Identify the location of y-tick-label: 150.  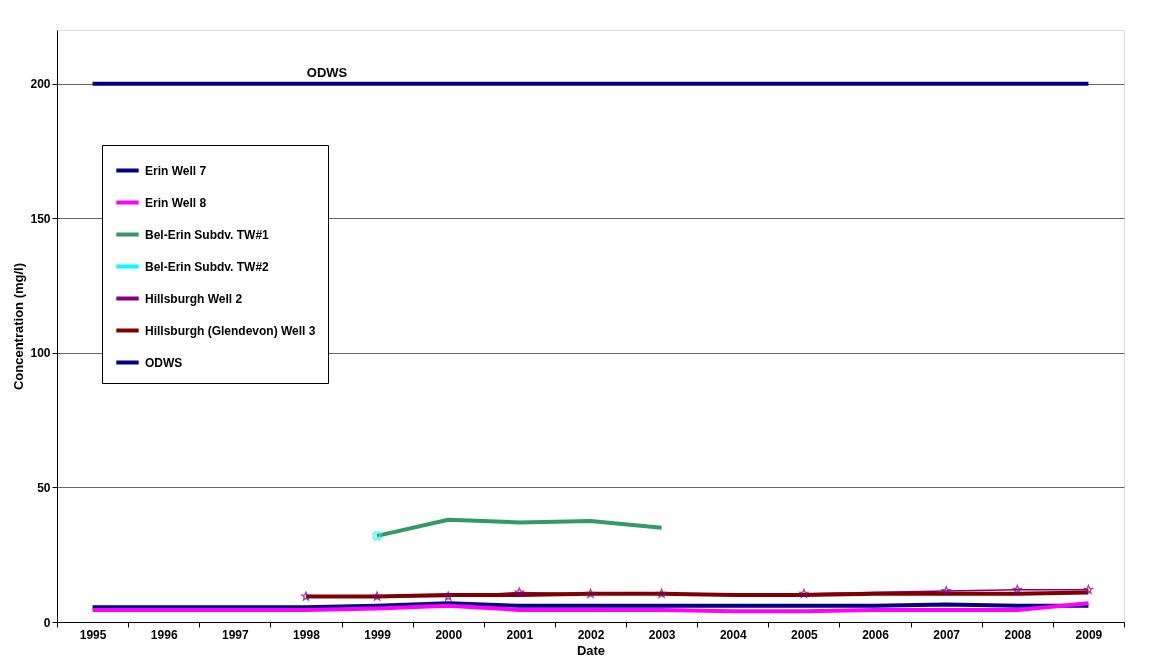
(40, 218).